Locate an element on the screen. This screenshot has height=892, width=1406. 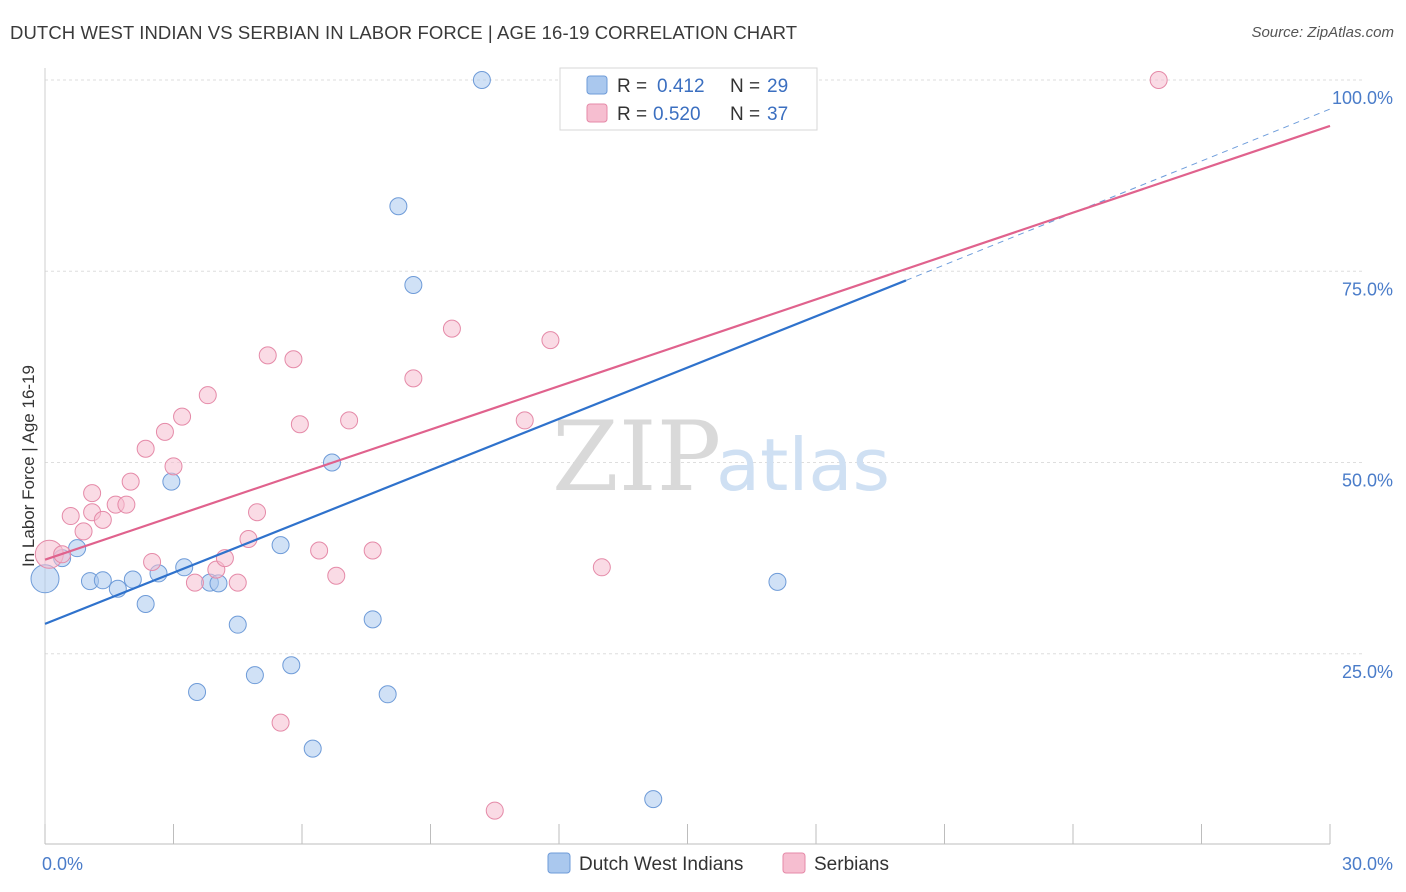
x-tick-label-1: 30.0% is located at coordinates (1367, 864).